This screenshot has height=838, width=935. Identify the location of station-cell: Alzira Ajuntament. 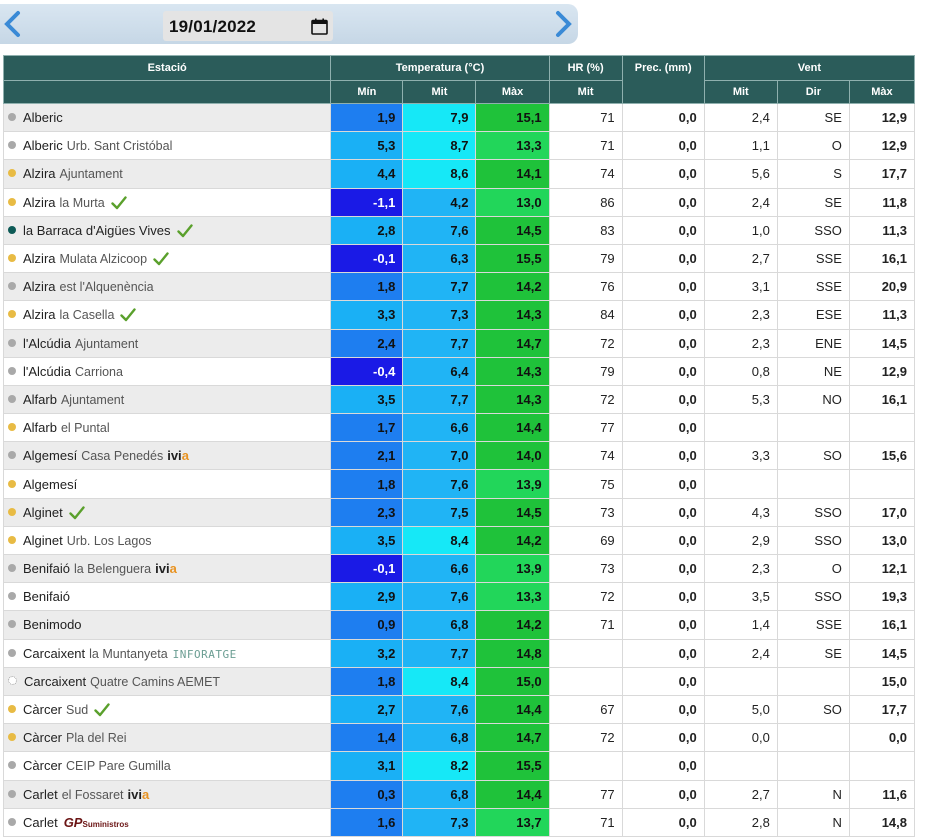
(167, 174).